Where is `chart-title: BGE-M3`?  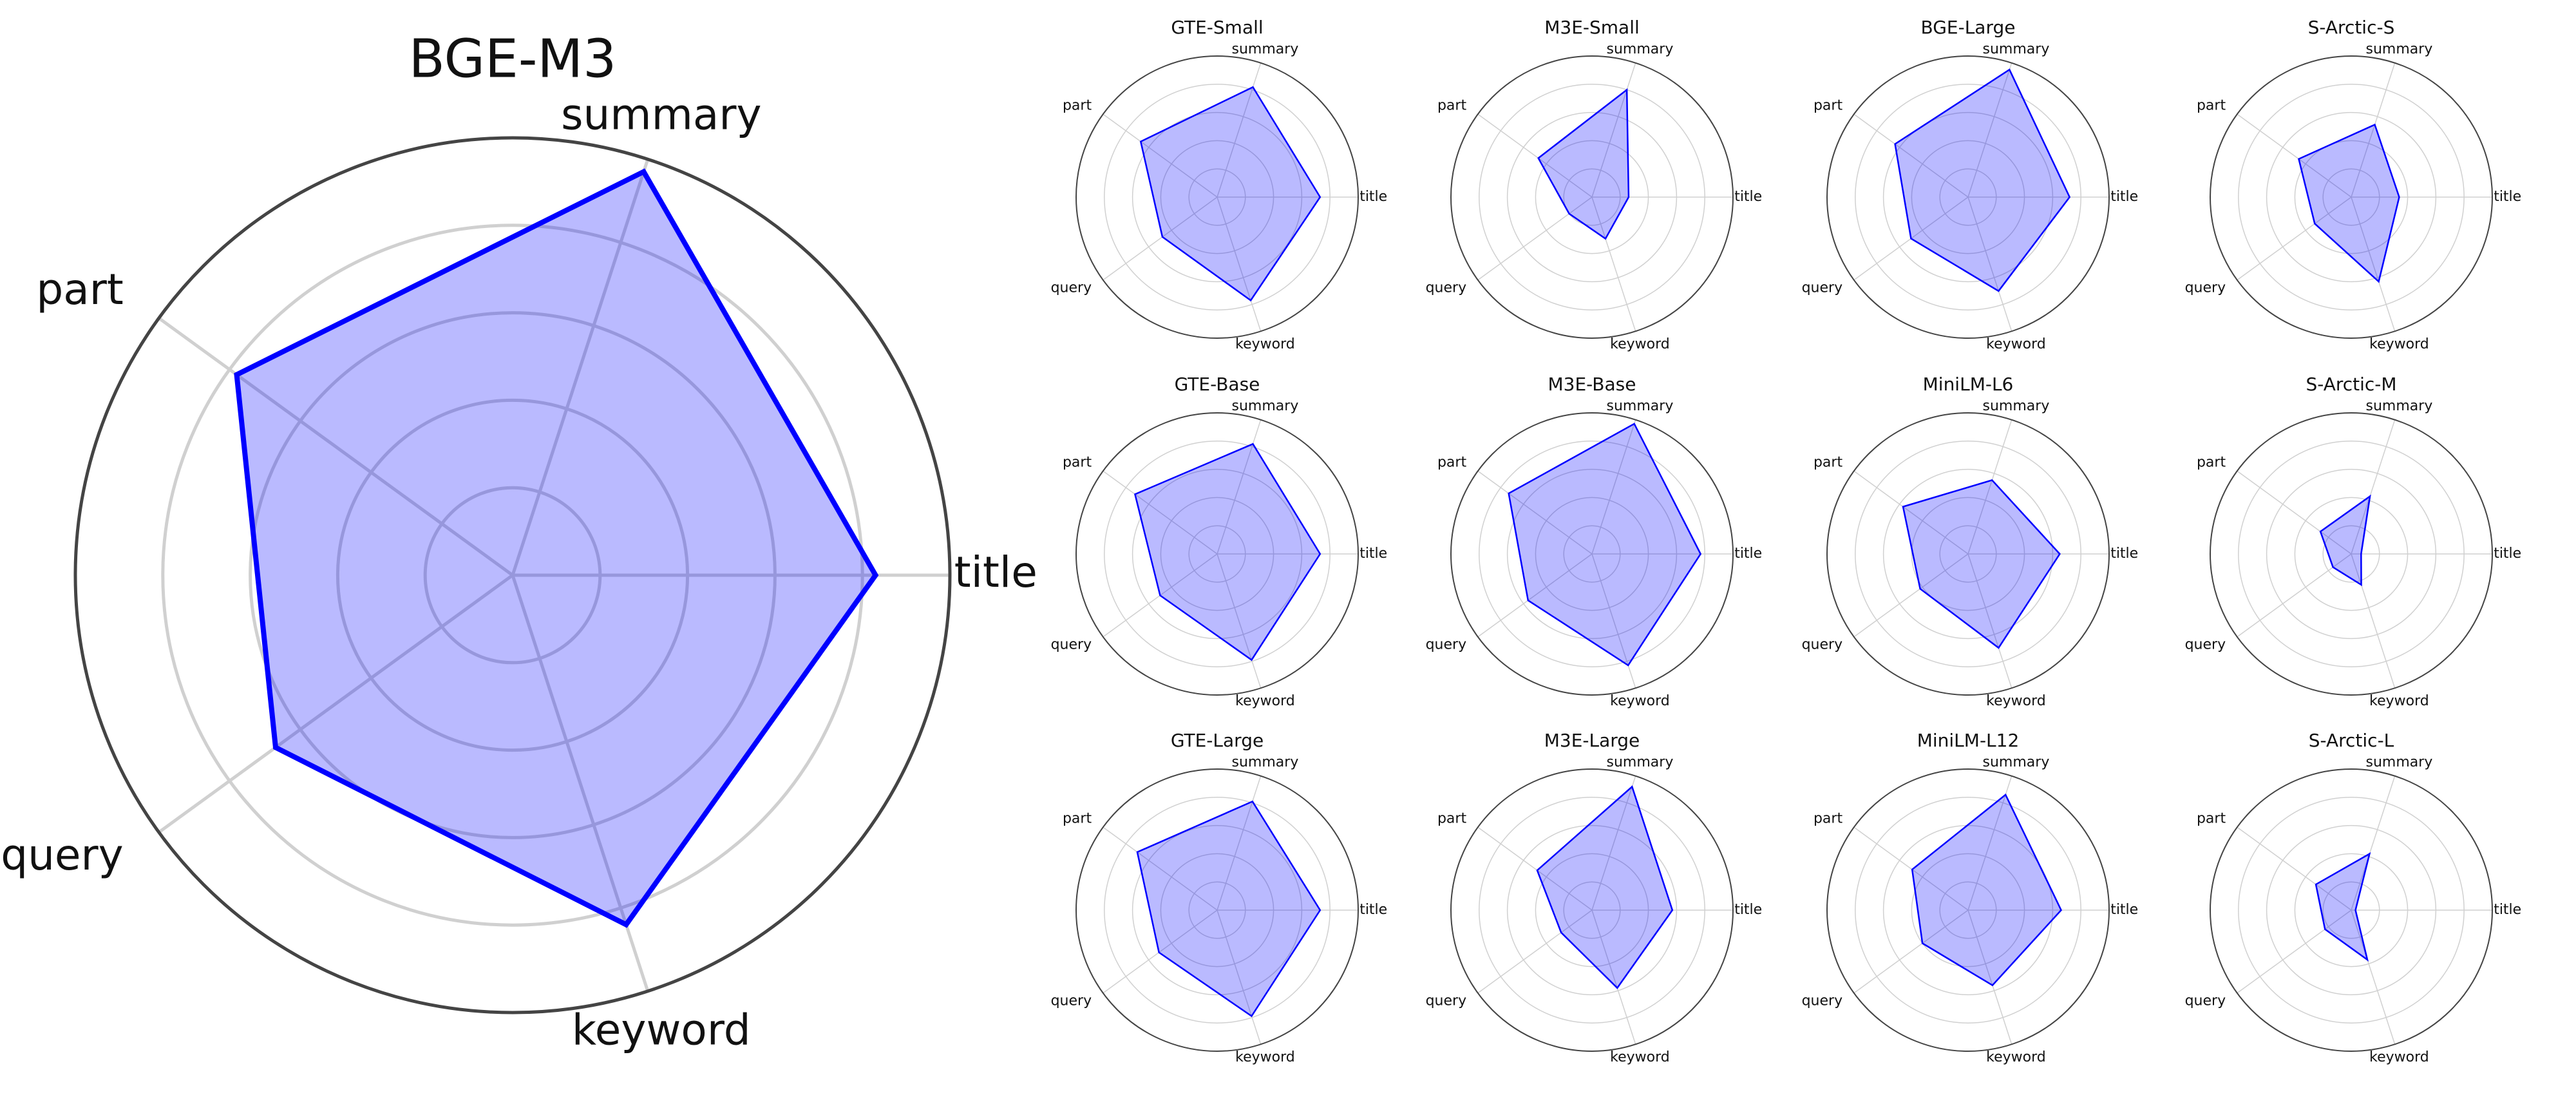
chart-title: BGE-M3 is located at coordinates (513, 59).